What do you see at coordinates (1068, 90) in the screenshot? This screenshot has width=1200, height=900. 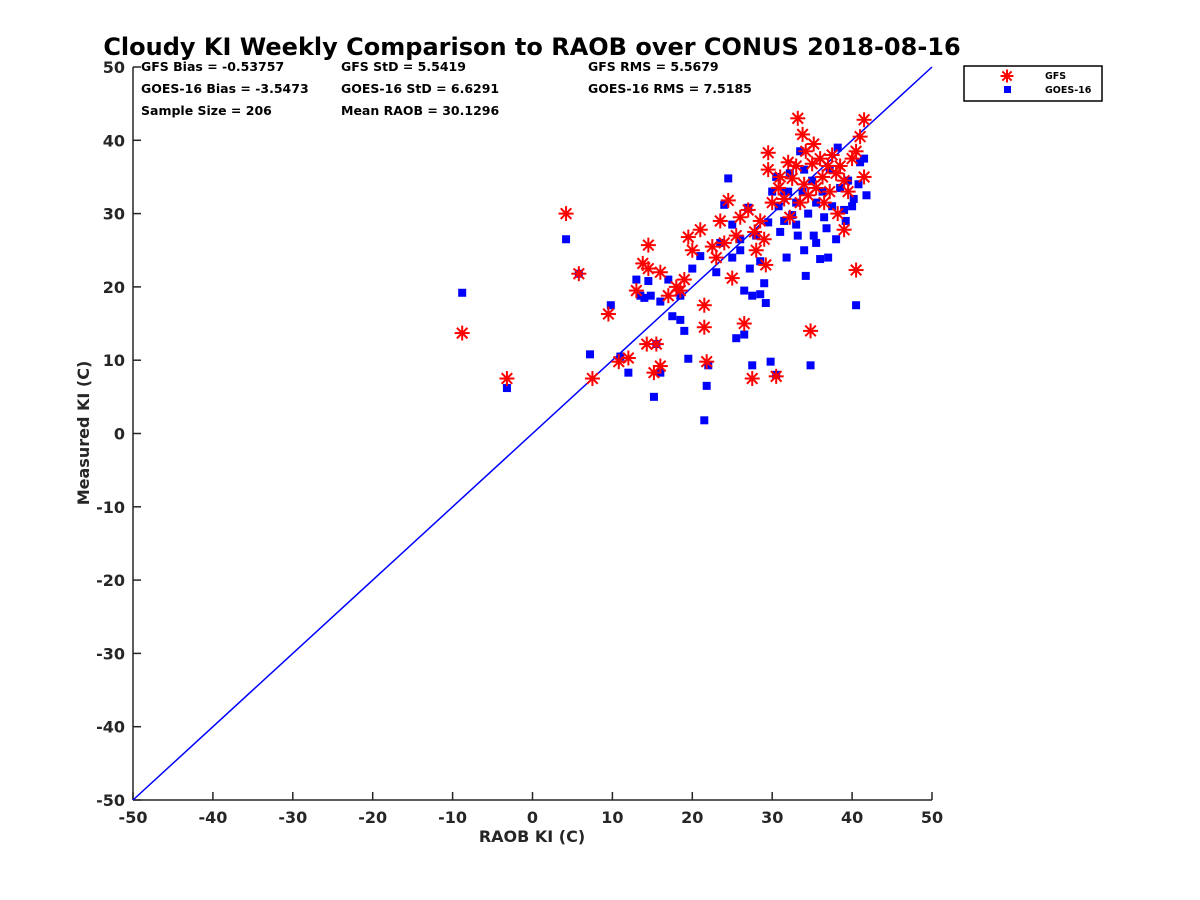 I see `legend-label-goes16: GOES-16` at bounding box center [1068, 90].